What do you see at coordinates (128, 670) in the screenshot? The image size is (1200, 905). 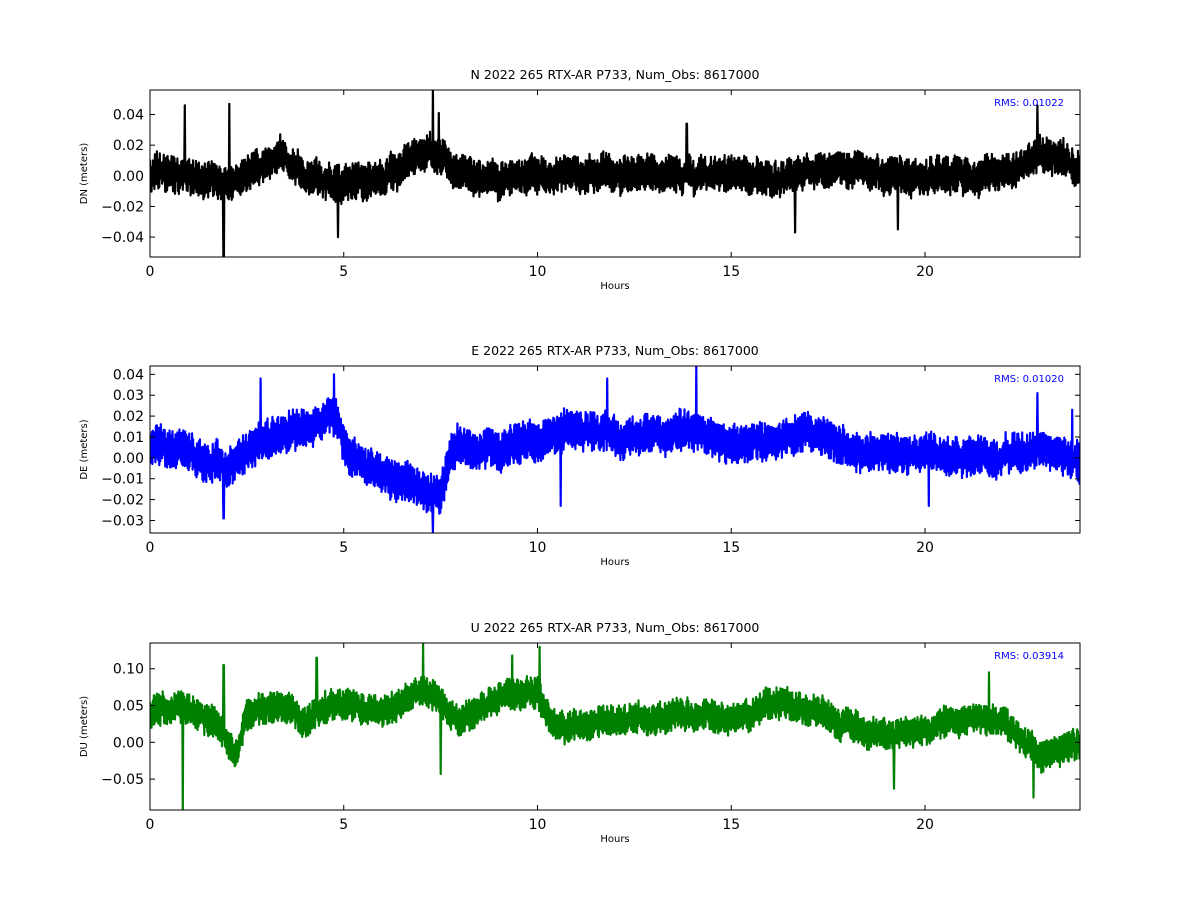 I see `panel-3-y-tick-label: 0.10` at bounding box center [128, 670].